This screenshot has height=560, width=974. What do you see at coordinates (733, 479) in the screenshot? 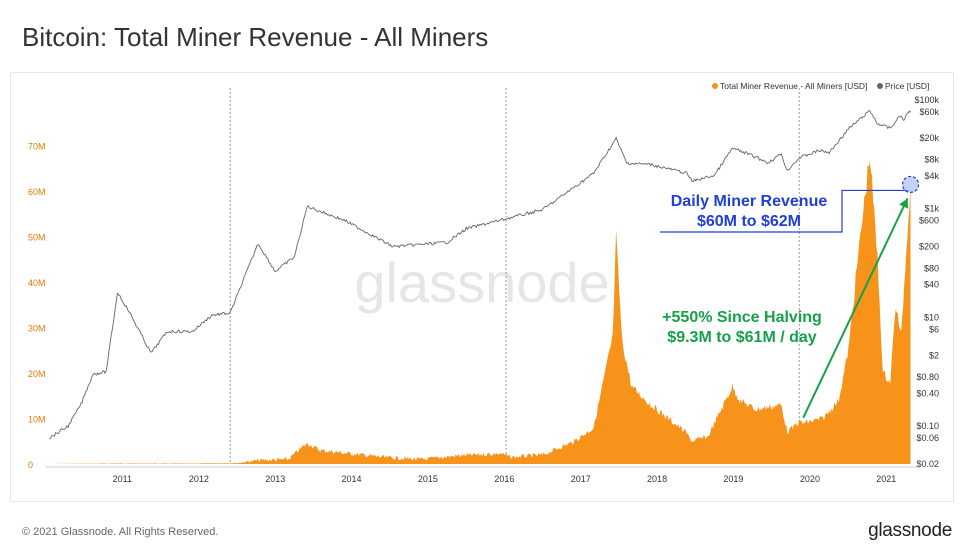
I see `x-tick-label: 2019` at bounding box center [733, 479].